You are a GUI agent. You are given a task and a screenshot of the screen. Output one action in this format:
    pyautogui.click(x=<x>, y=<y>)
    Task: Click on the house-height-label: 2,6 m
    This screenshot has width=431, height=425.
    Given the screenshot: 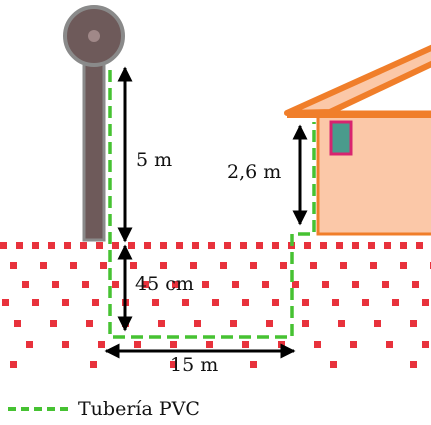 What is the action you would take?
    pyautogui.click(x=254, y=172)
    